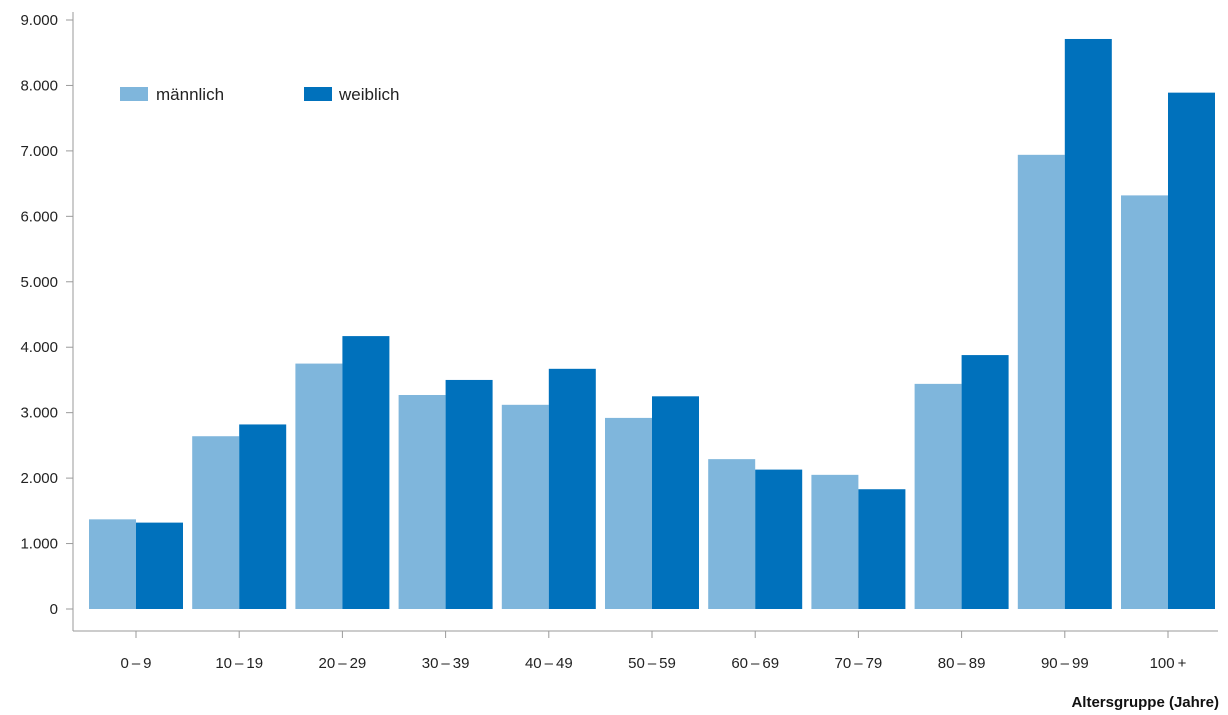 This screenshot has height=715, width=1228. What do you see at coordinates (39, 216) in the screenshot?
I see `y-tick-label: 6.000` at bounding box center [39, 216].